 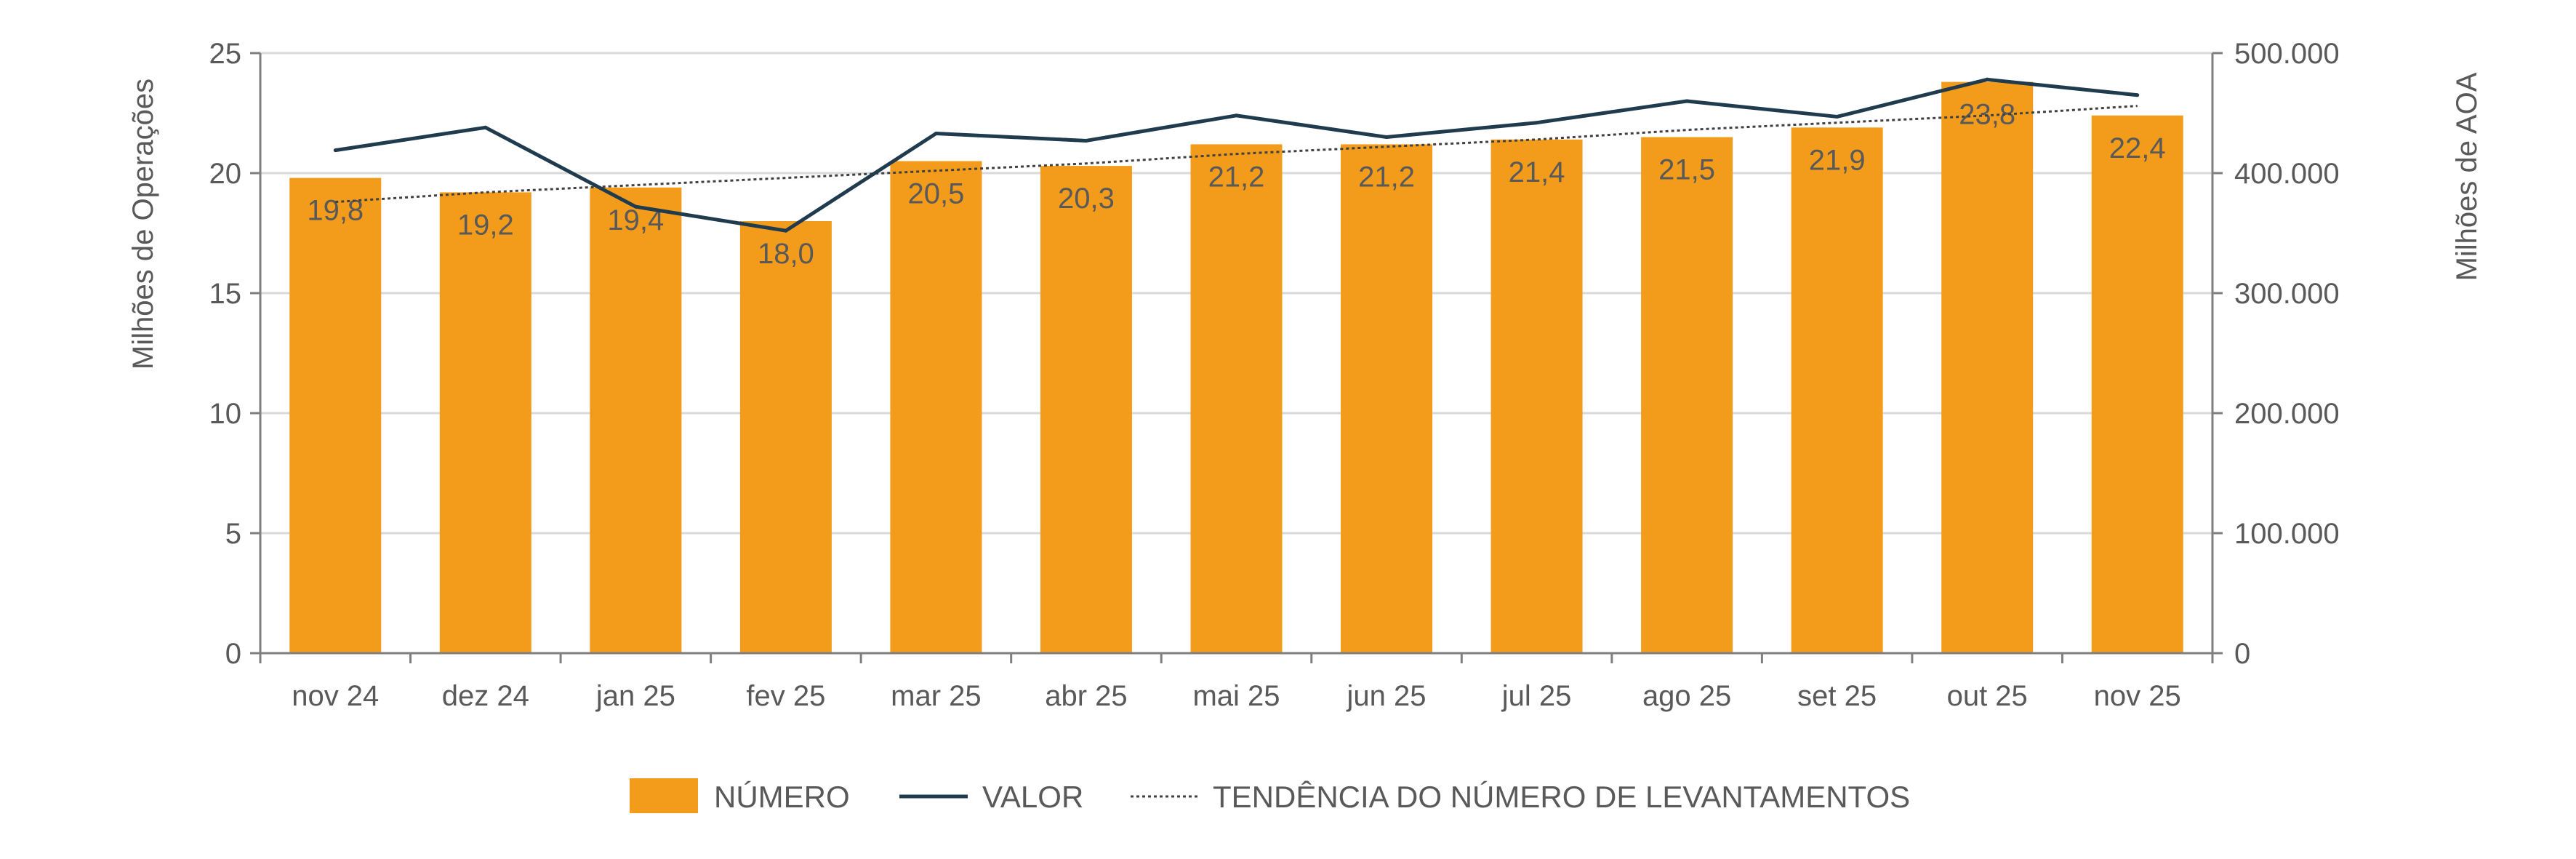 What do you see at coordinates (1086, 199) in the screenshot?
I see `bar-data-label: 20,3` at bounding box center [1086, 199].